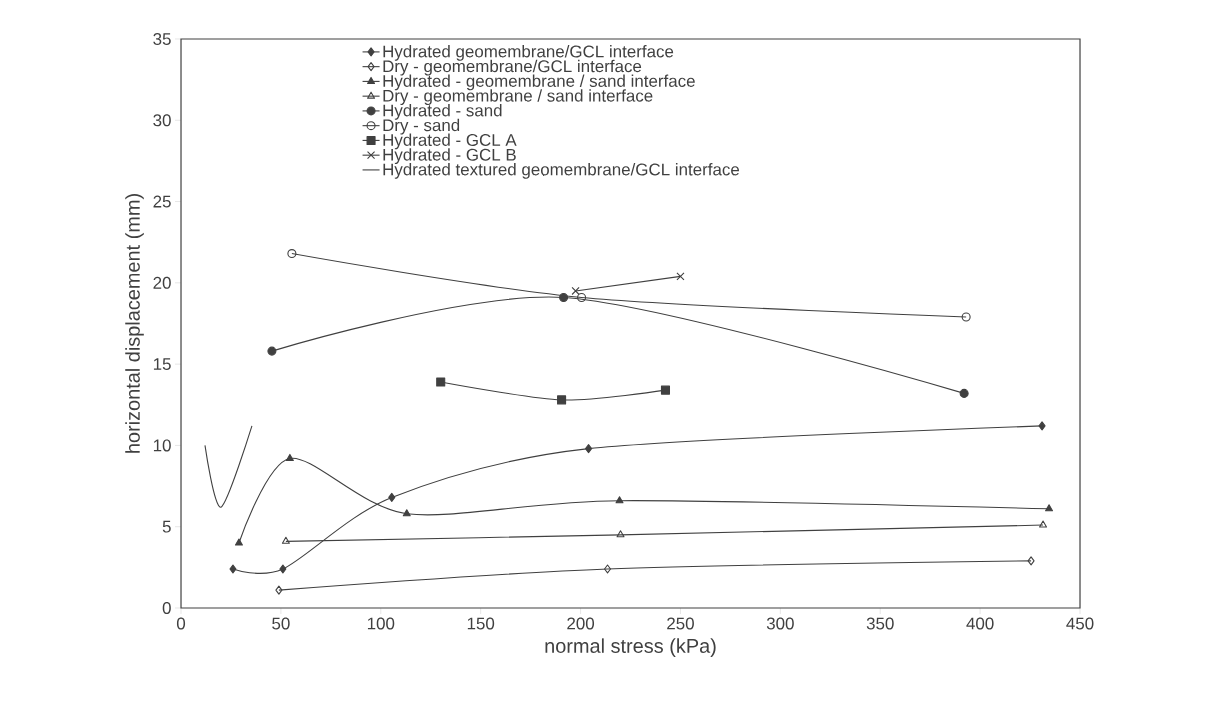 The image size is (1205, 701). What do you see at coordinates (134, 323) in the screenshot?
I see `y-axis-title: horizontal displacement (mm)` at bounding box center [134, 323].